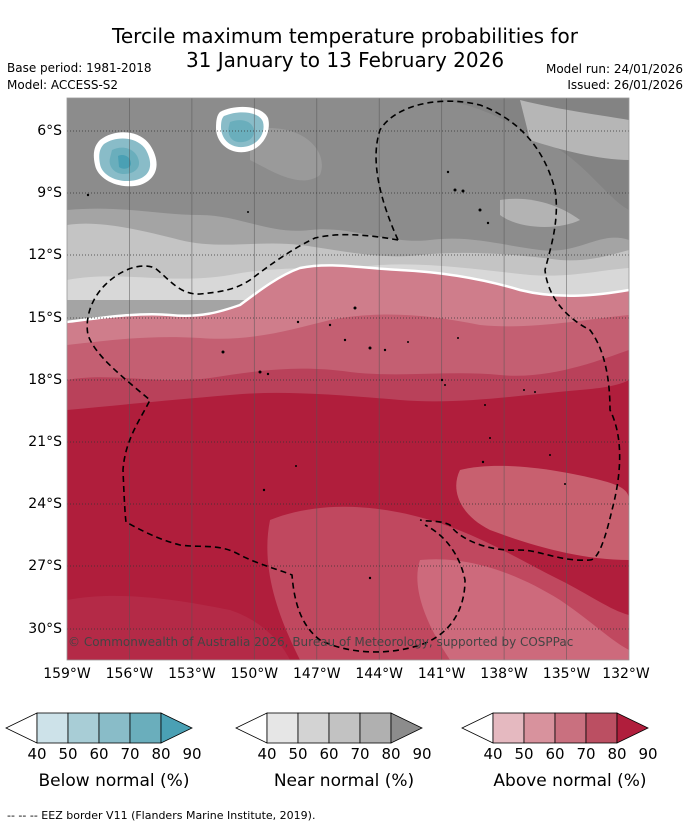  I want to click on above-normal-label: Above normal (%), so click(570, 781).